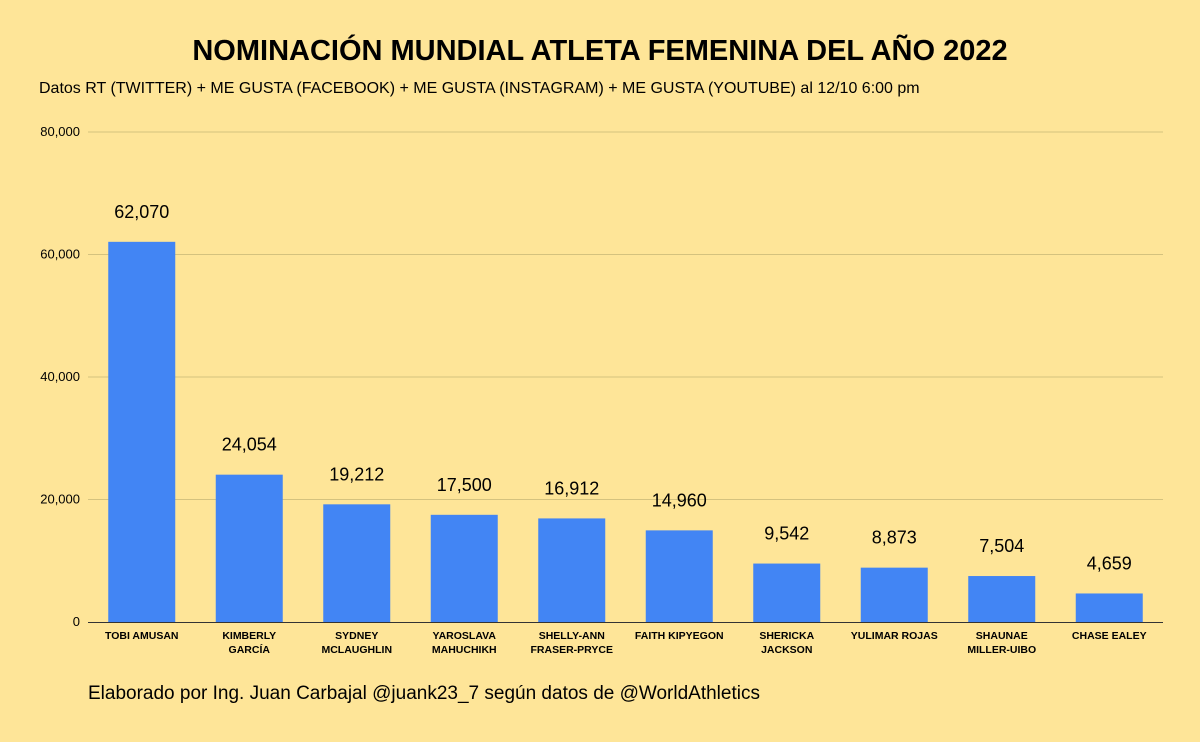 The image size is (1200, 742). Describe the element at coordinates (1109, 563) in the screenshot. I see `bar-value-label: 4,659` at that location.